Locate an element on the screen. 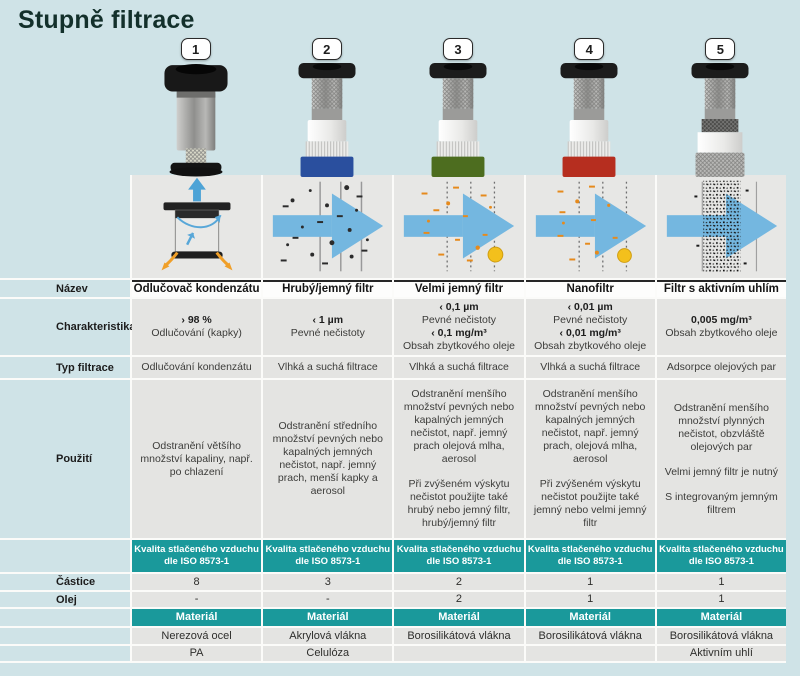  filter-column-header-3: 3 is located at coordinates (457, 107).